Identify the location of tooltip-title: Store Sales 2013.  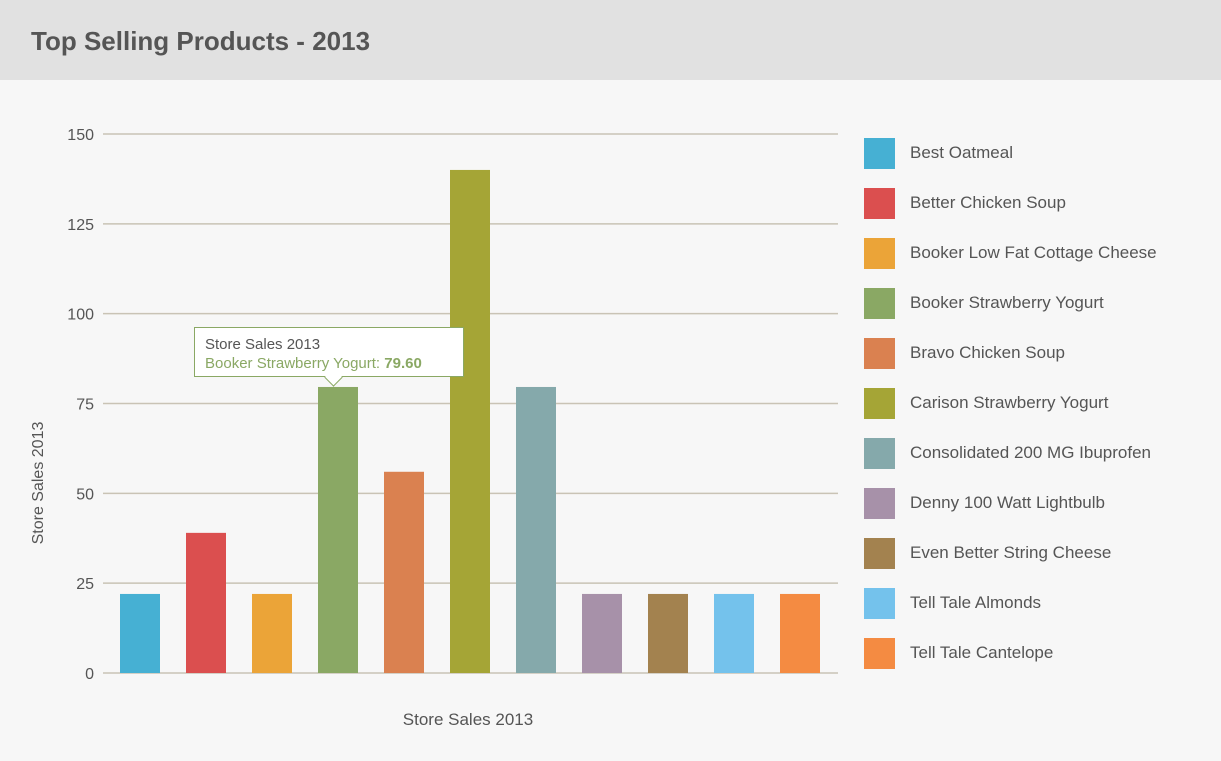
(263, 344).